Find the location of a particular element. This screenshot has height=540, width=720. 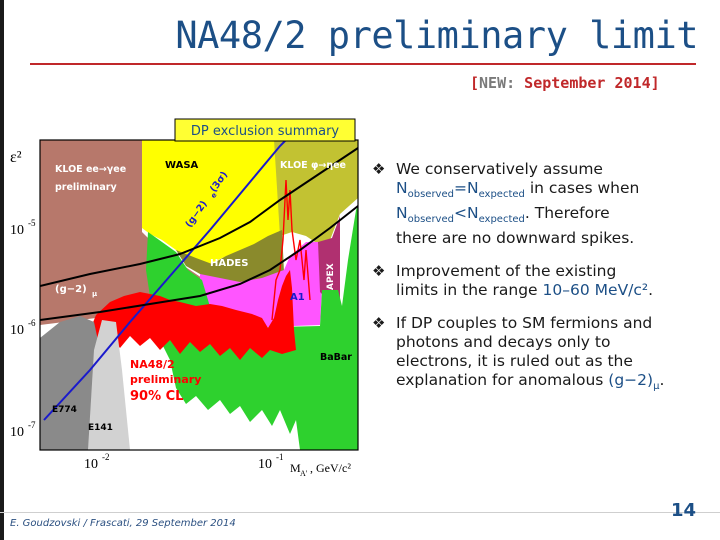

label-apex: APEX is located at coordinates (331, 276).